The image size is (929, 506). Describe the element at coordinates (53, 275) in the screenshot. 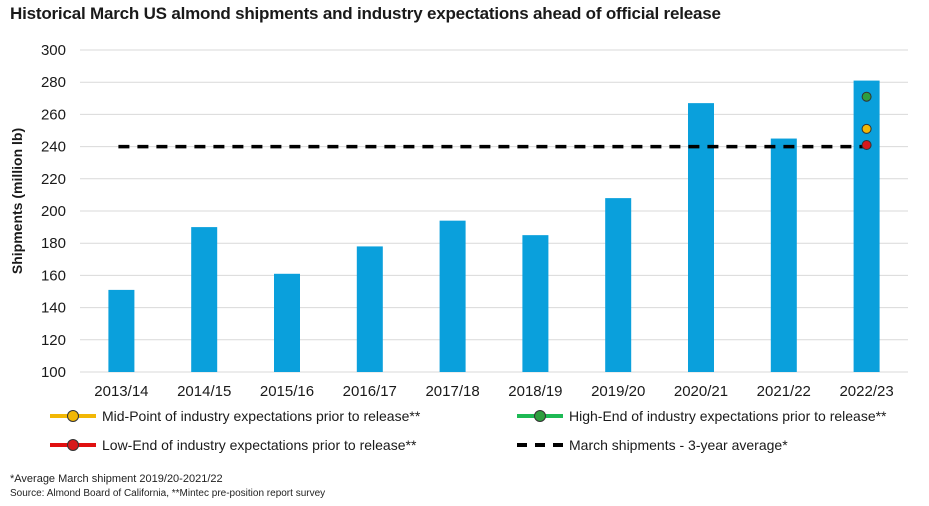

I see `y-tick-label: 160` at that location.